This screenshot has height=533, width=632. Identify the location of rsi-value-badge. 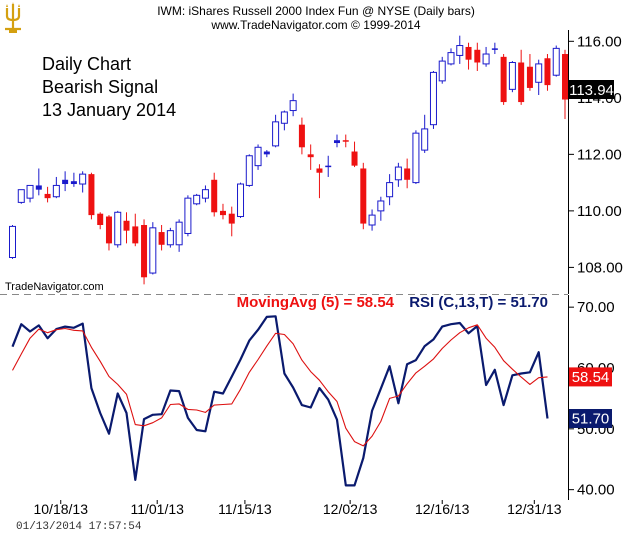
(590, 418).